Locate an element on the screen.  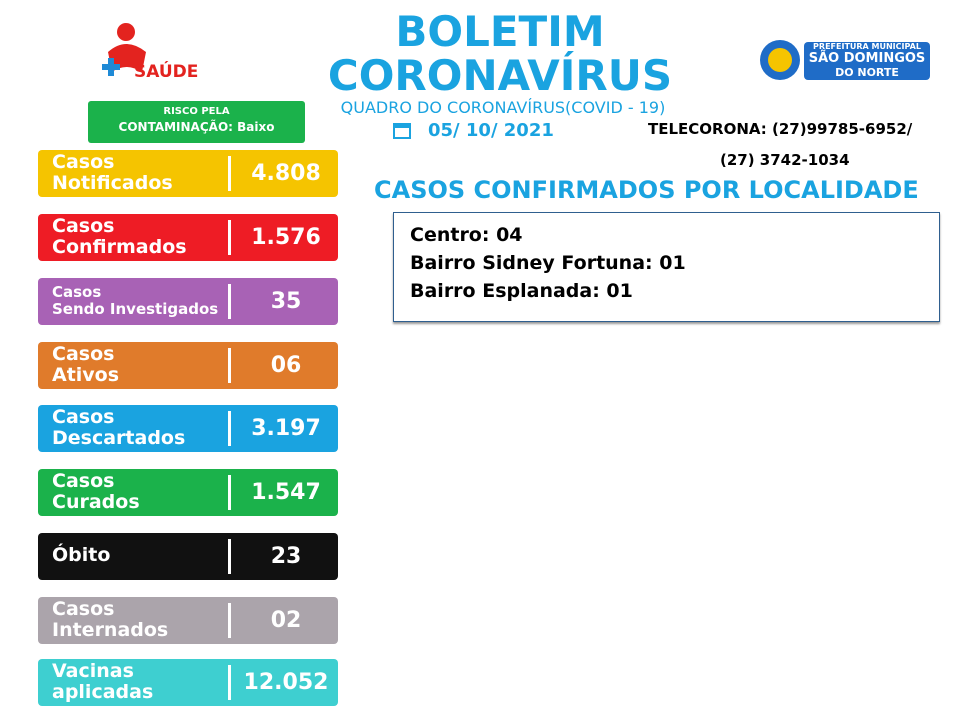
saude-logo: SAÚDE is located at coordinates (148, 55).